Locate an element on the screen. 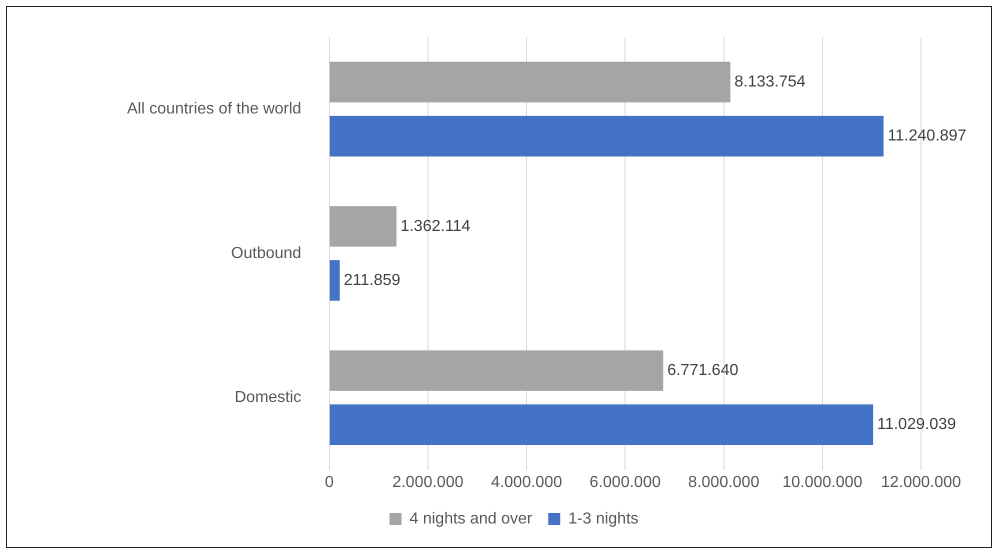  x-tick-label: 0 is located at coordinates (329, 482).